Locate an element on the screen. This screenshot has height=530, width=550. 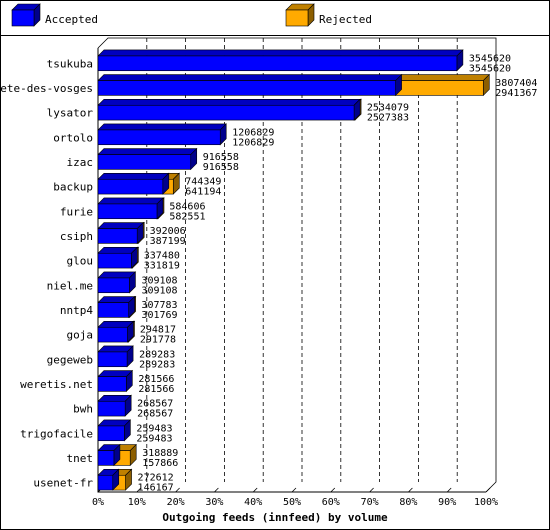
bar-accepted-trigofacile is located at coordinates (114, 430).